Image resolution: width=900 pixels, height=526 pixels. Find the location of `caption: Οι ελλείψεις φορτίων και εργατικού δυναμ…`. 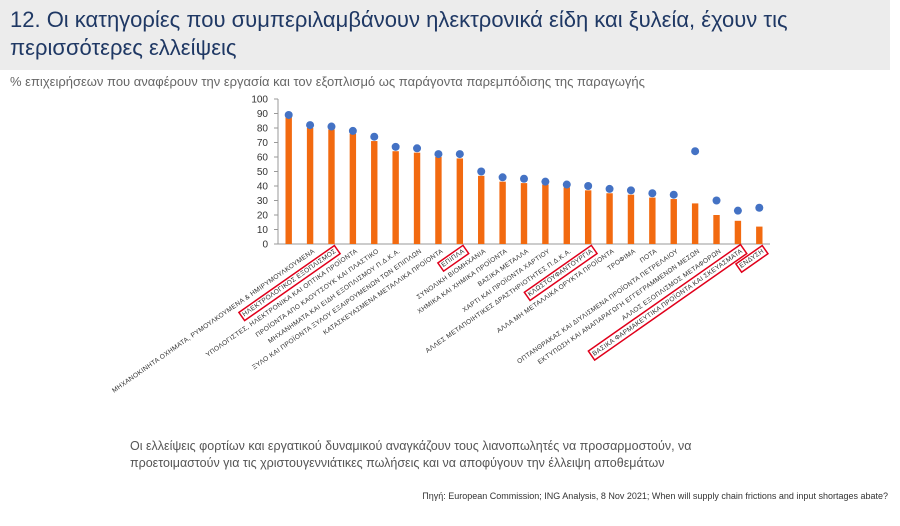

caption: Οι ελλείψεις φορτίων και εργατικού δυναμ… is located at coordinates (411, 454).